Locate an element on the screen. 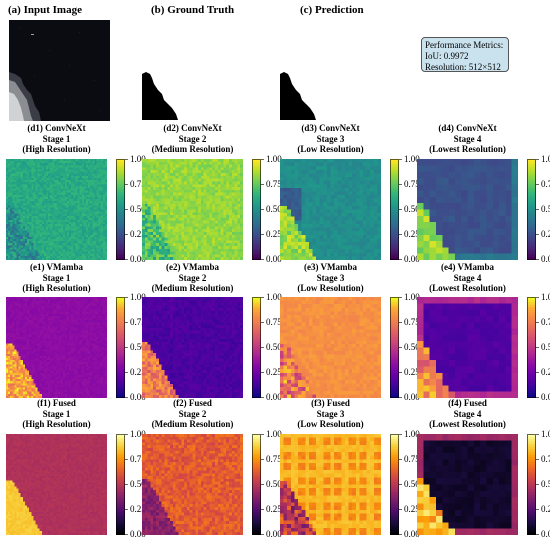  feature-map-f2 is located at coordinates (192, 484).